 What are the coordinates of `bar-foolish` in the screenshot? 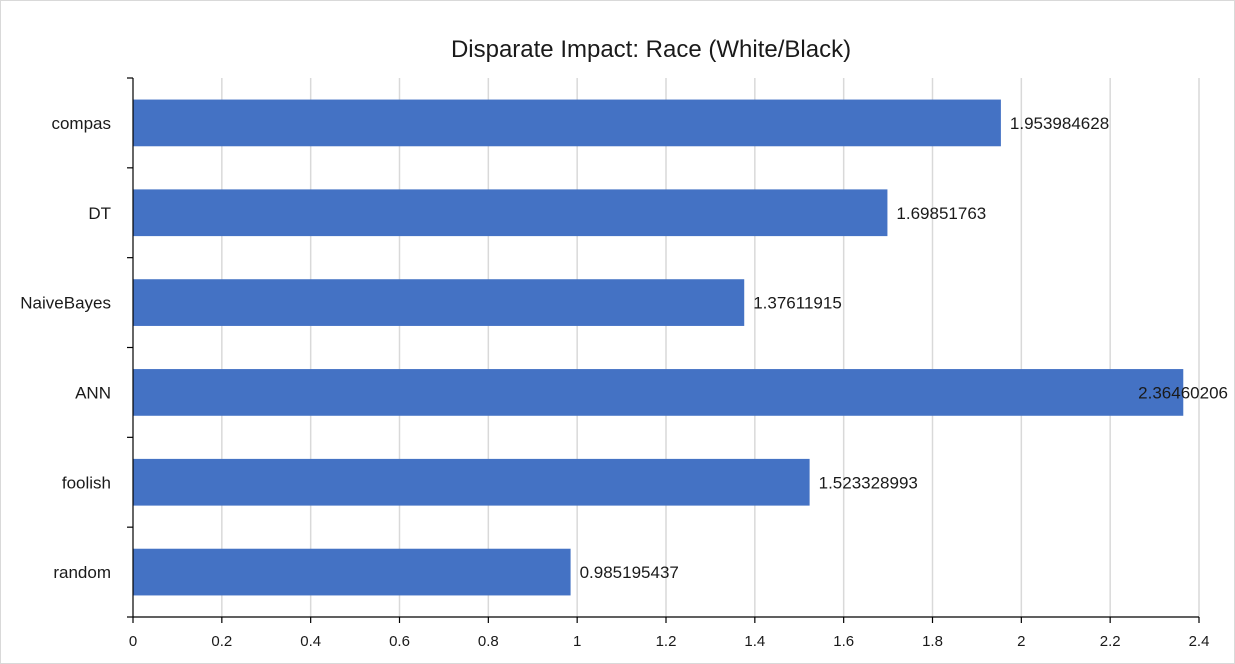 It's located at (471, 482).